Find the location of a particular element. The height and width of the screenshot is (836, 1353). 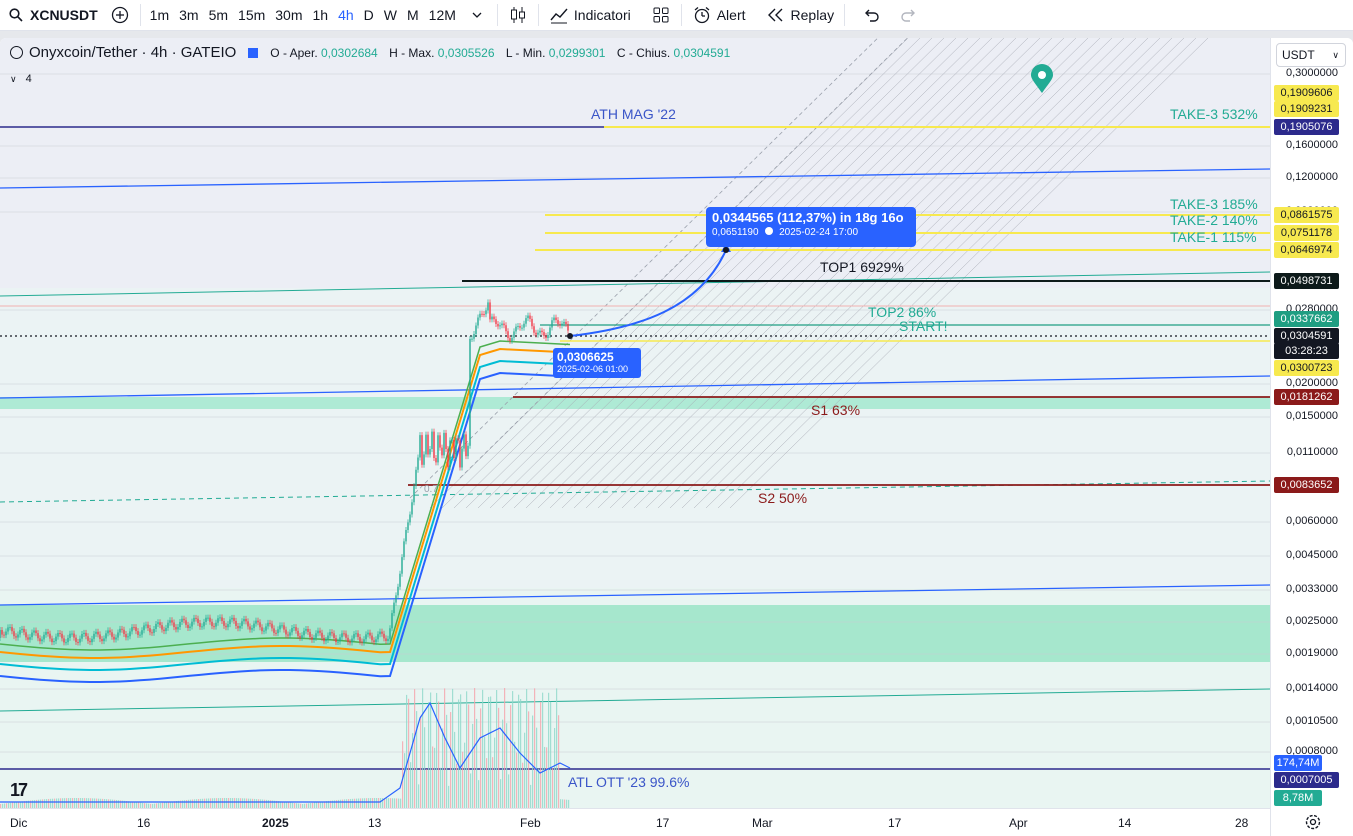

timeframe-5m: 5m is located at coordinates (218, 15).